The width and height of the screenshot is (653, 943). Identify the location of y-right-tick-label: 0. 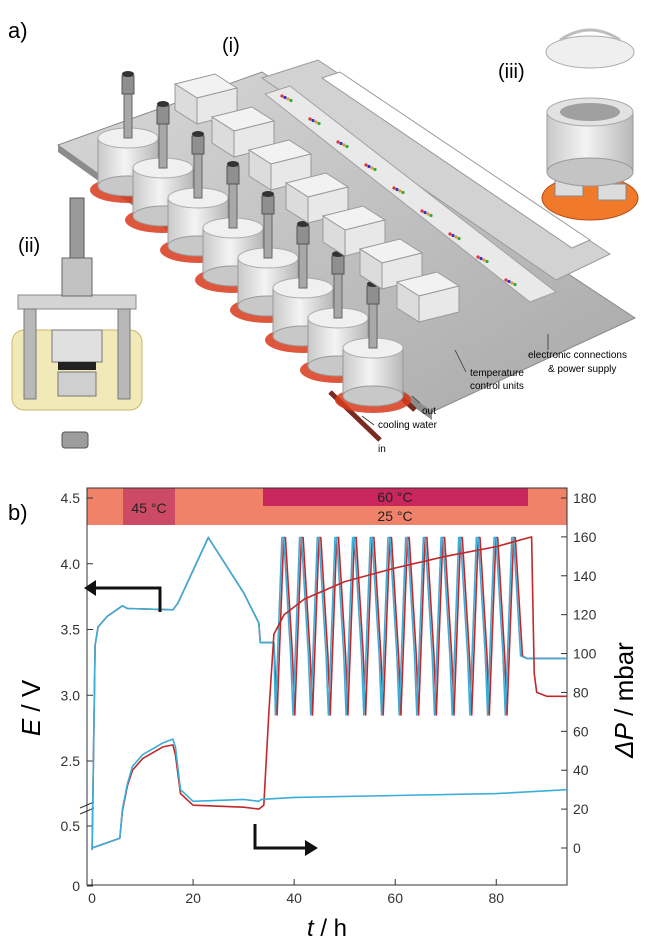
(577, 848).